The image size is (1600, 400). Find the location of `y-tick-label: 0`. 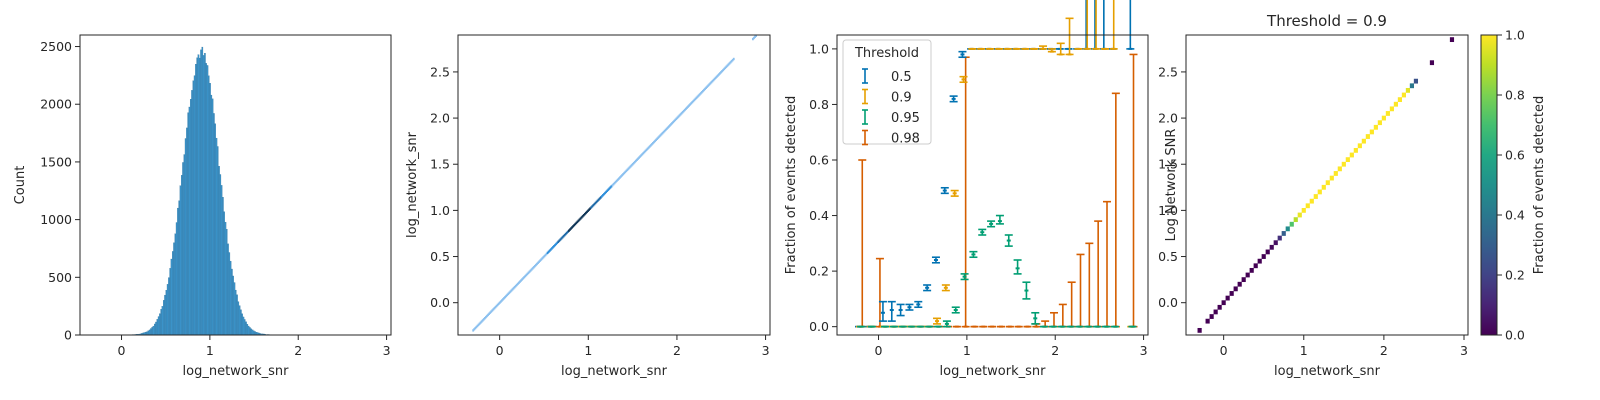

y-tick-label: 0 is located at coordinates (68, 335).